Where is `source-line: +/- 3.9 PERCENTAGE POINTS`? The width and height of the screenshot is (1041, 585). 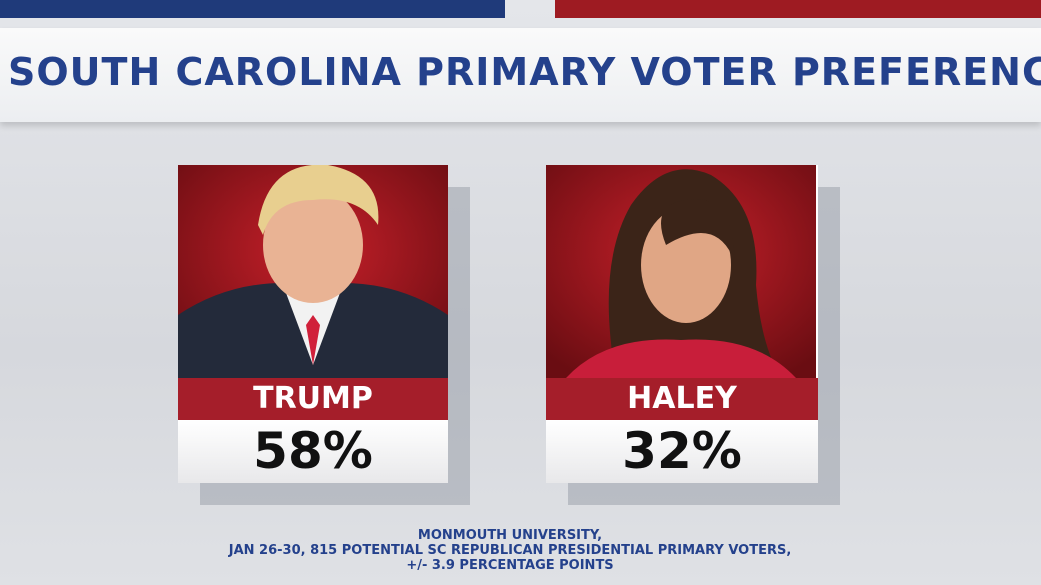
source-line: +/- 3.9 PERCENTAGE POINTS is located at coordinates (510, 565).